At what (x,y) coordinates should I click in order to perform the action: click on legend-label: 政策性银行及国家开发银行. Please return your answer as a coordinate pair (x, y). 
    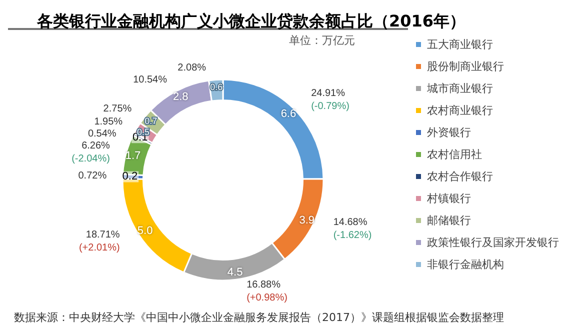
    Looking at the image, I should click on (493, 242).